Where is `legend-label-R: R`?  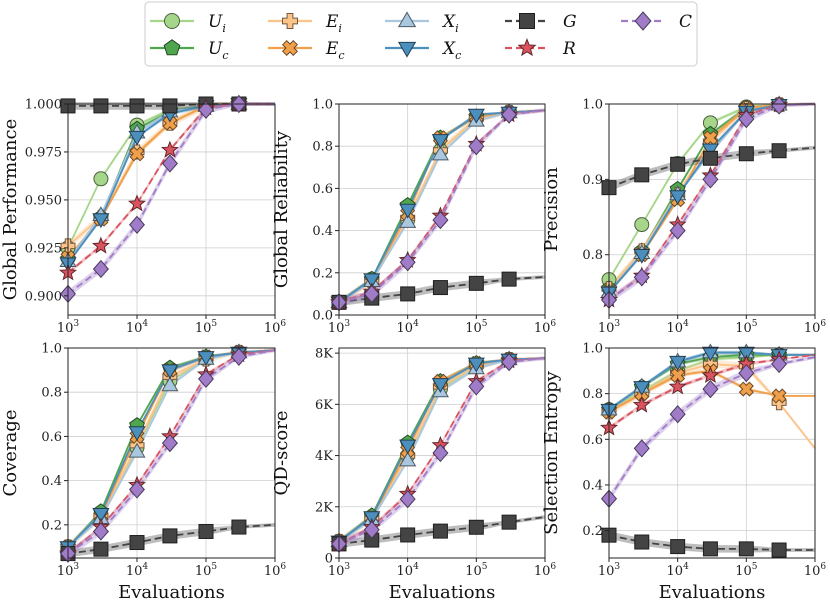 legend-label-R: R is located at coordinates (569, 49).